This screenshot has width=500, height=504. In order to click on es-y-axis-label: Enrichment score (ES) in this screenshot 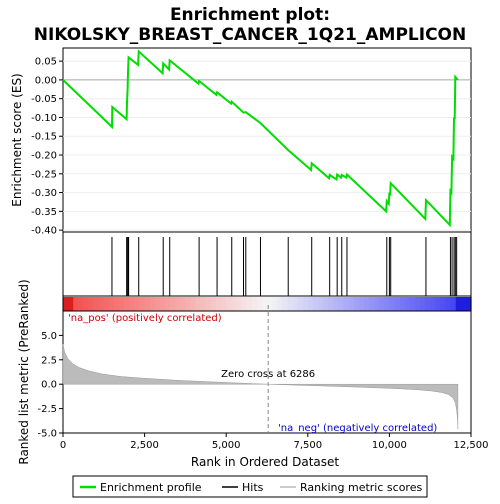, I will do `click(17, 139)`.